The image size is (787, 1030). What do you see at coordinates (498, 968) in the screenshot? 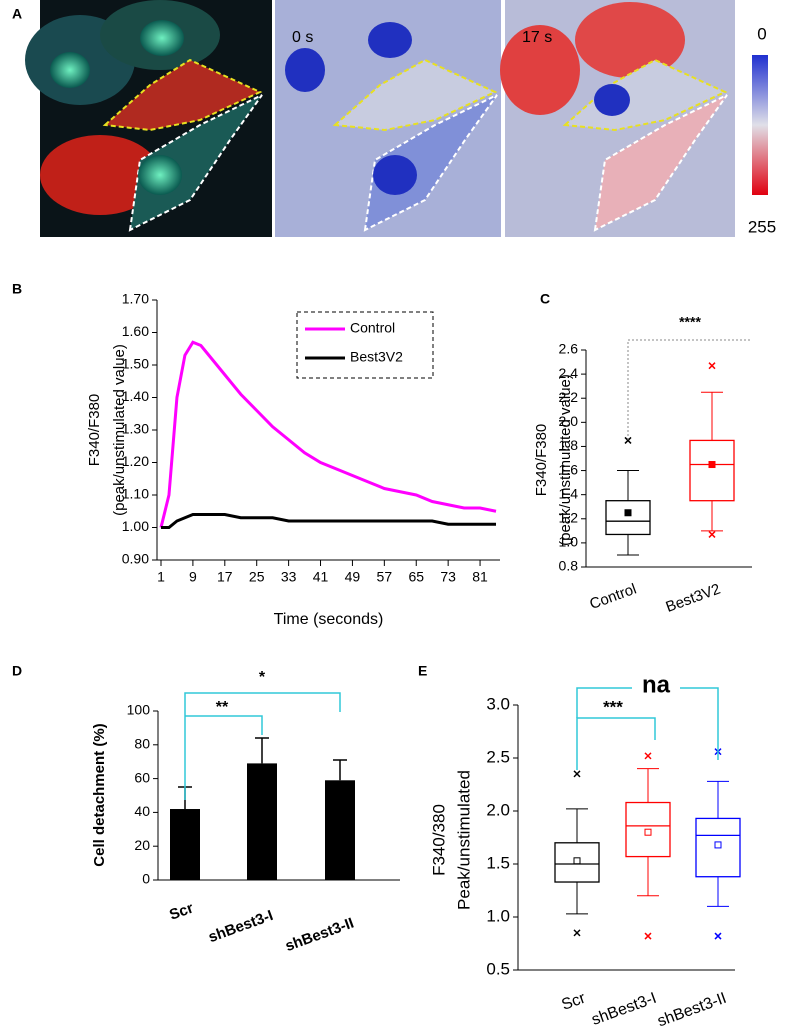
I see `y-tick-label: 0.5` at bounding box center [498, 968].